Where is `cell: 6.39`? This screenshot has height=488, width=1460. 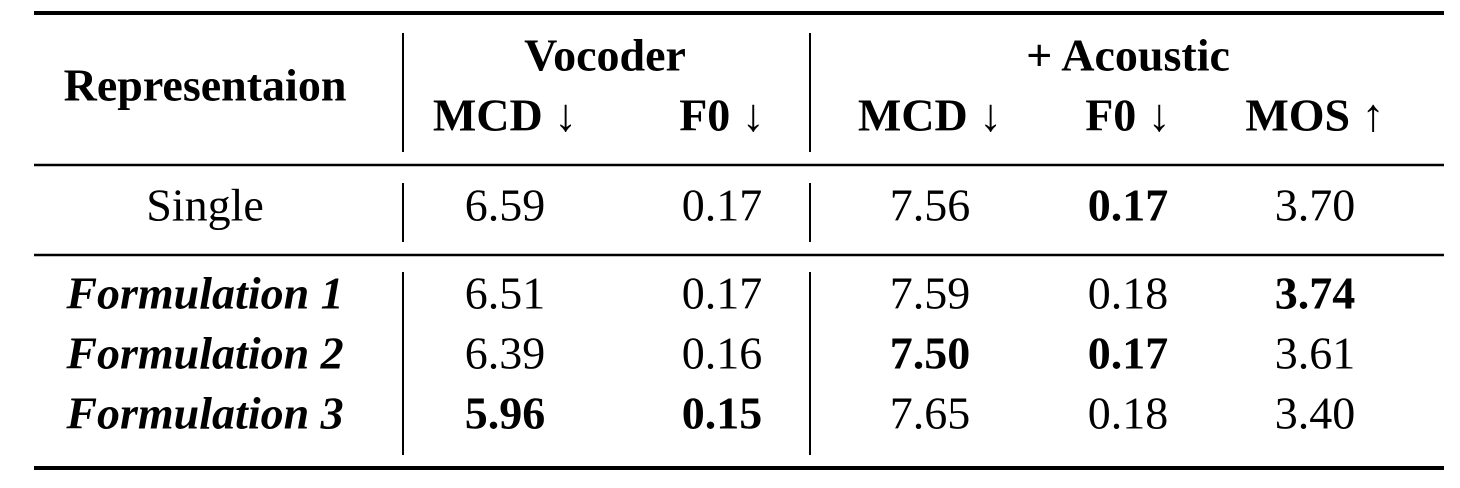 cell: 6.39 is located at coordinates (505, 353).